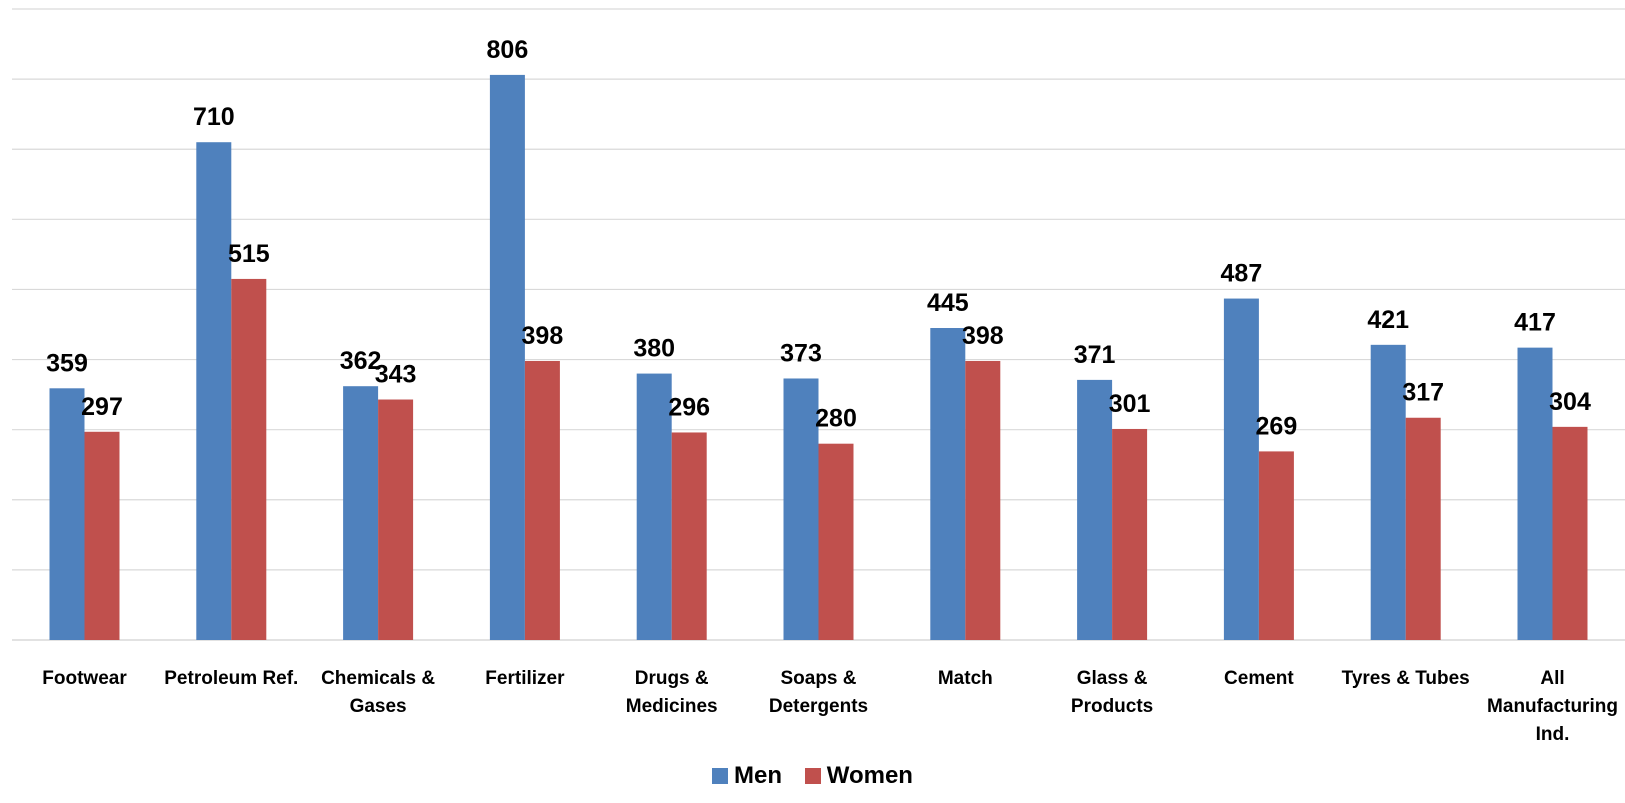 This screenshot has width=1625, height=803. I want to click on legend-swatch-women, so click(812, 776).